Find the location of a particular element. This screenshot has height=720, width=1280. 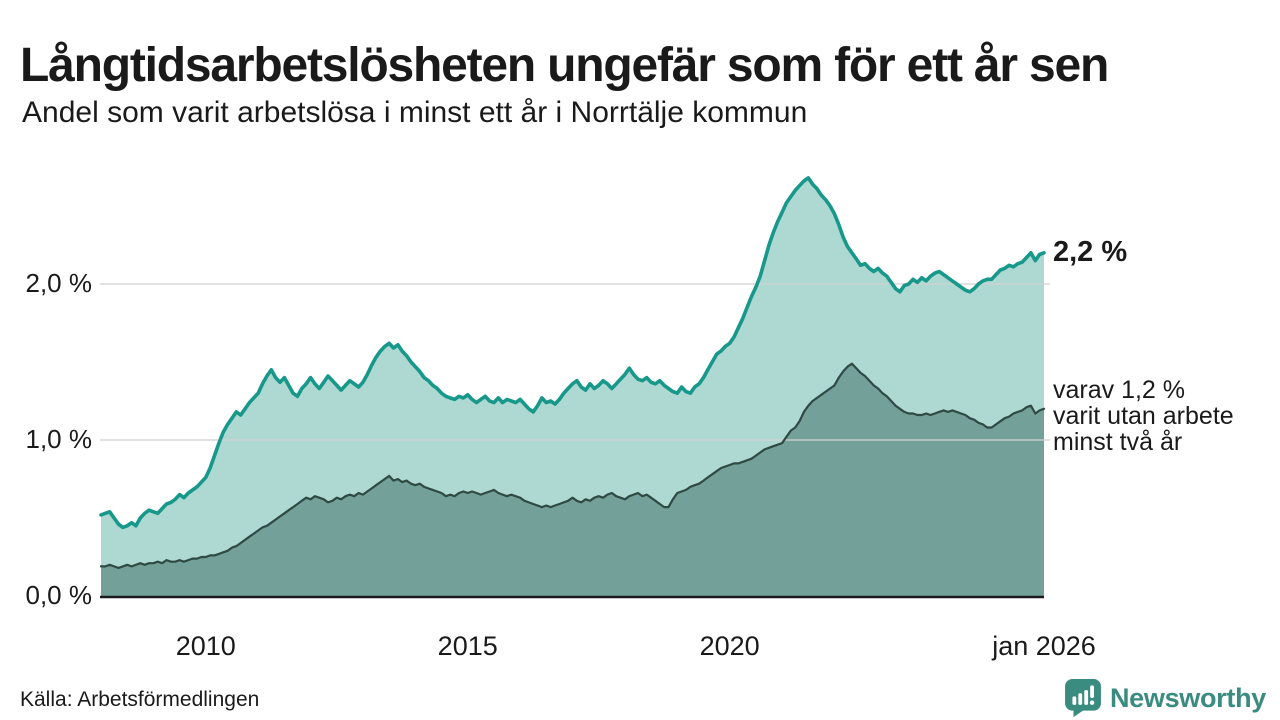

newsworthy-logo-icon is located at coordinates (1083, 698).